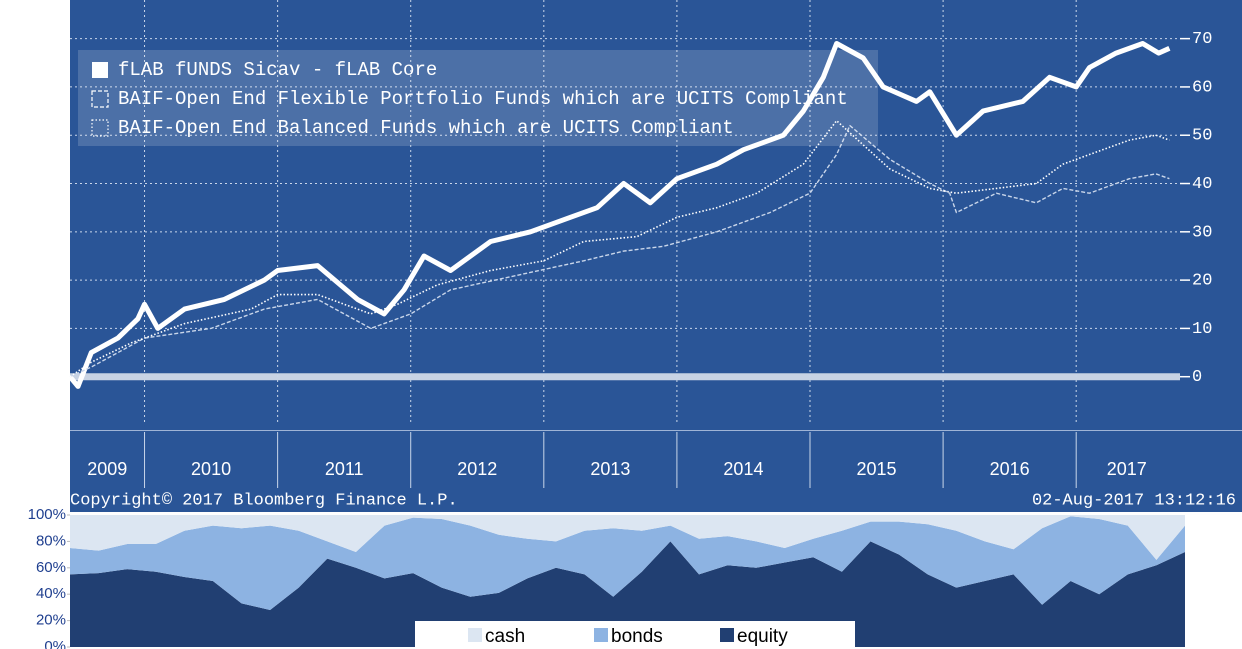 The image size is (1242, 649). Describe the element at coordinates (51, 620) in the screenshot. I see `y-tick-label: 20%` at that location.